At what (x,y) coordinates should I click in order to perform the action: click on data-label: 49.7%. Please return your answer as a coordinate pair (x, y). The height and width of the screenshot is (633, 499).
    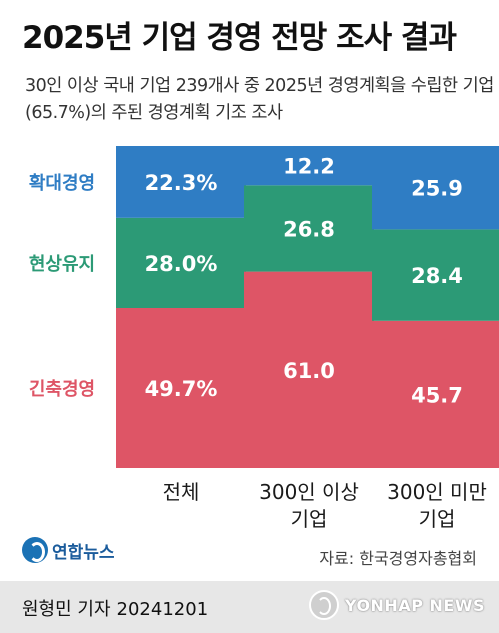
    Looking at the image, I should click on (181, 389).